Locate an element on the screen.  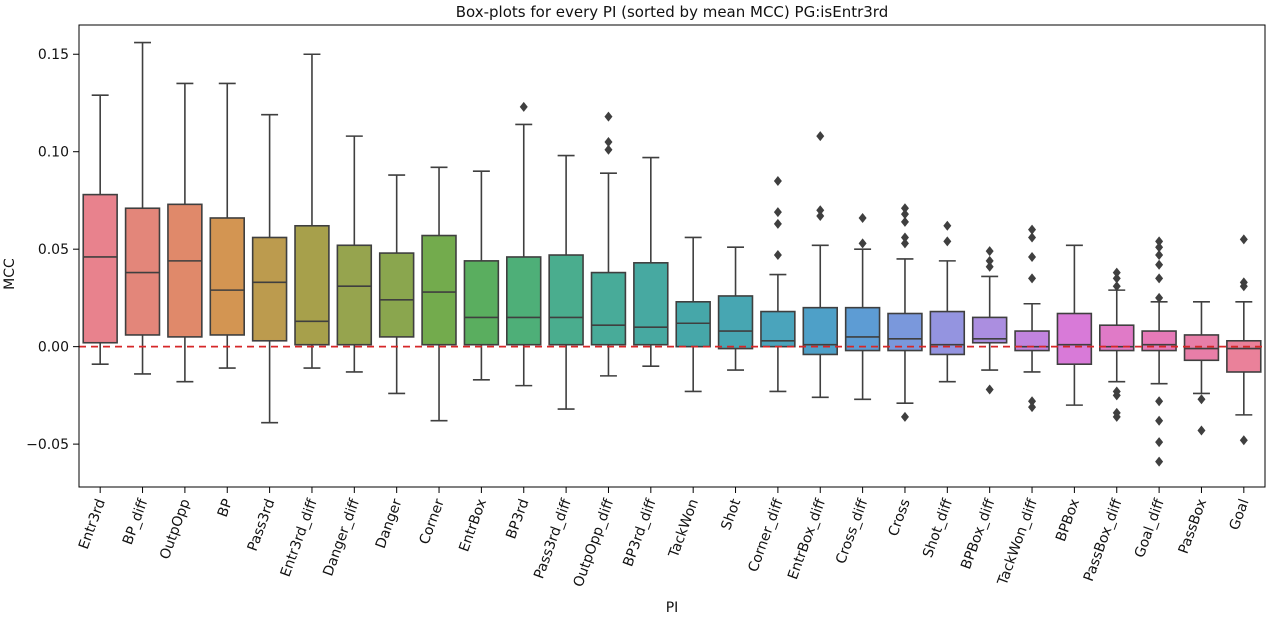
x-tick-label: PassBox_diff is located at coordinates (1103, 540).